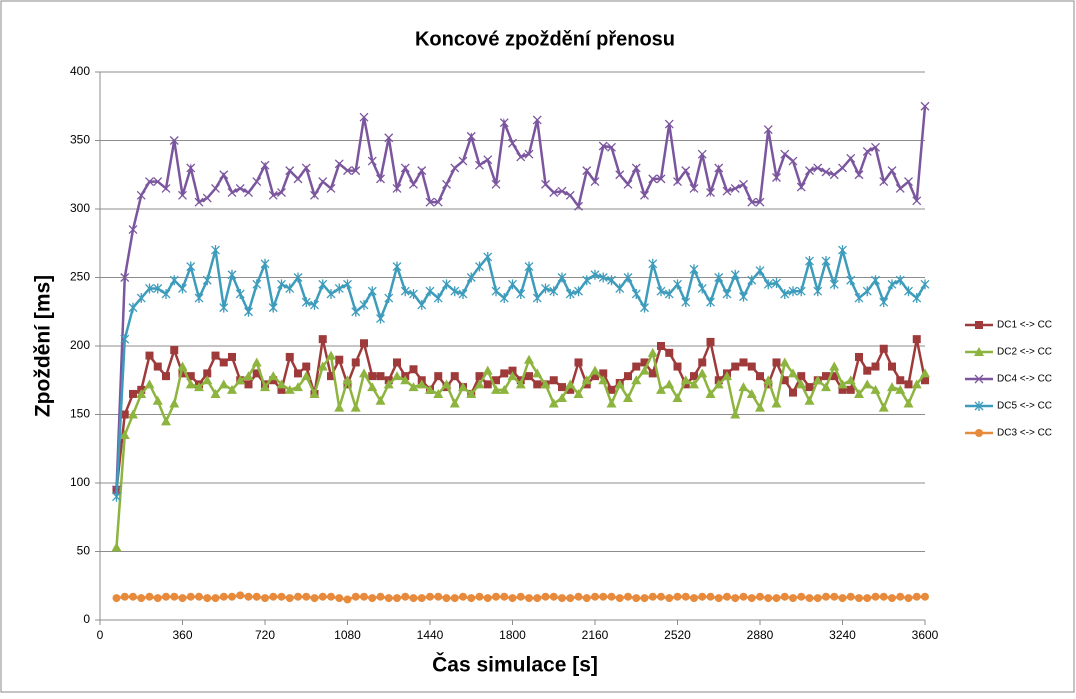 The height and width of the screenshot is (699, 1076). What do you see at coordinates (1024, 379) in the screenshot?
I see `legend-label: DC4 <-> CC` at bounding box center [1024, 379].